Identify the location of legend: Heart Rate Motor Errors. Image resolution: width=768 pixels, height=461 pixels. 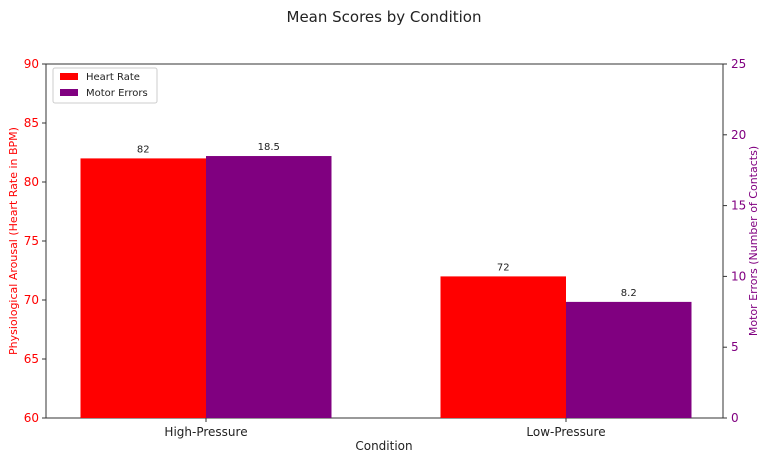
(105, 85).